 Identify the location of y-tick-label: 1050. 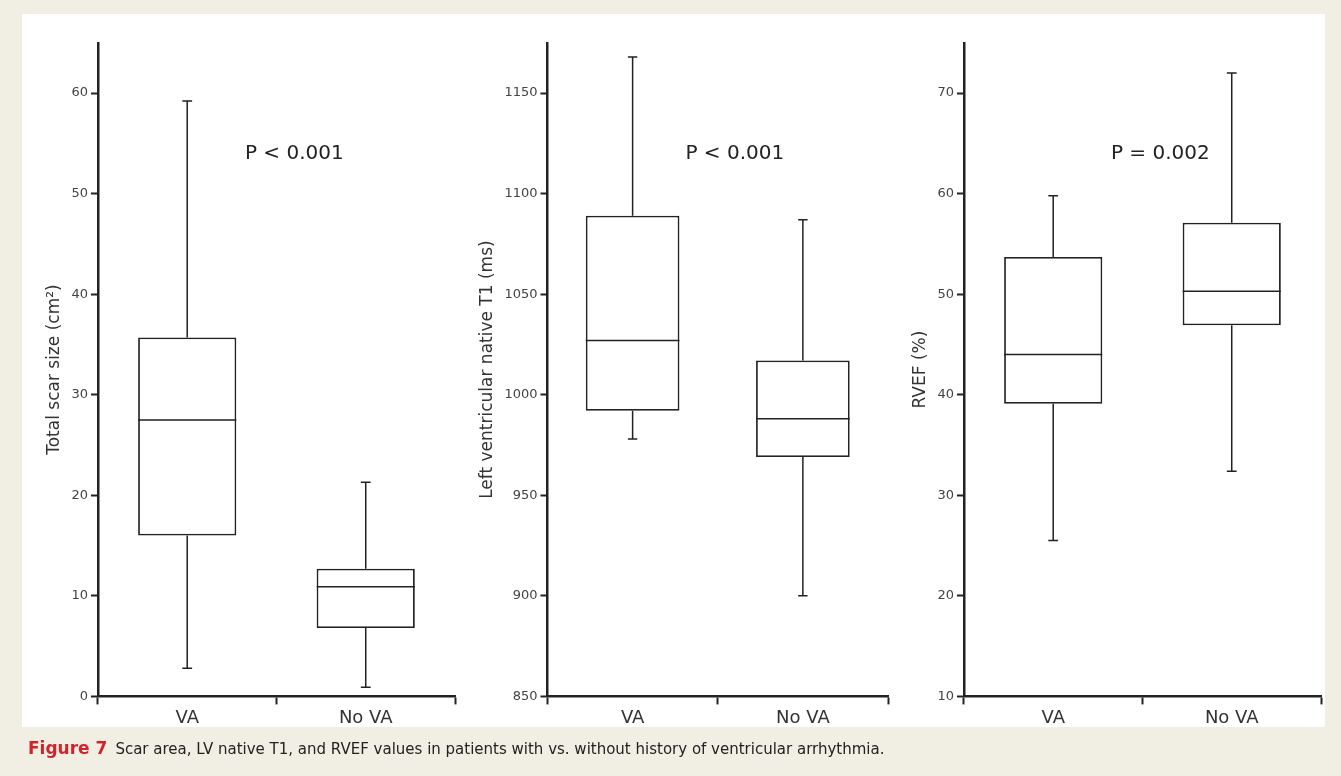
(521, 293).